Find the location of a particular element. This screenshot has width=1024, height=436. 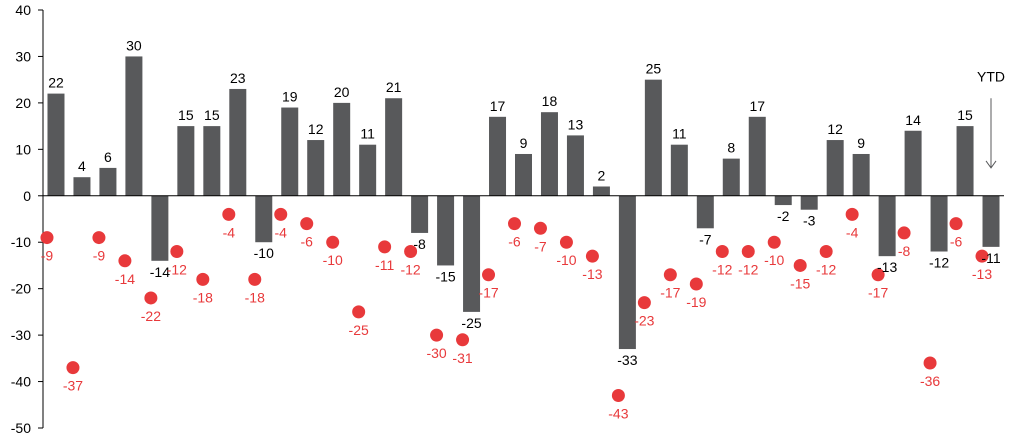

bar-label: 17 is located at coordinates (757, 106).